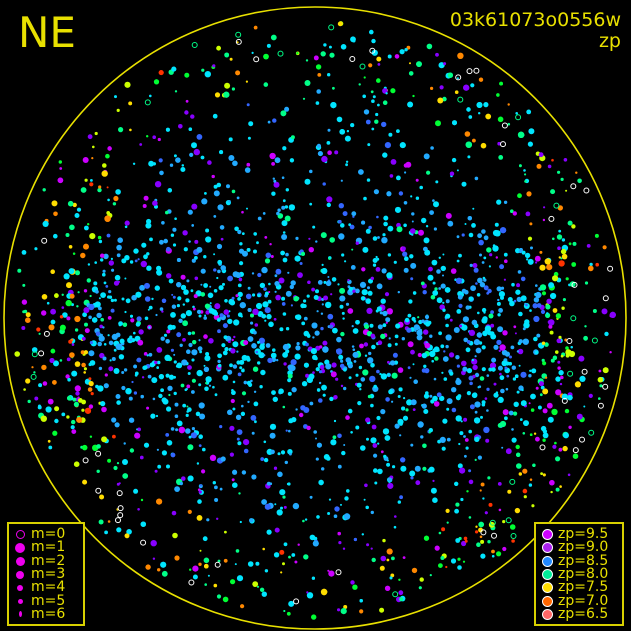 The image size is (631, 631). I want to click on zp-legend-entry: zp=9.5, so click(579, 534).